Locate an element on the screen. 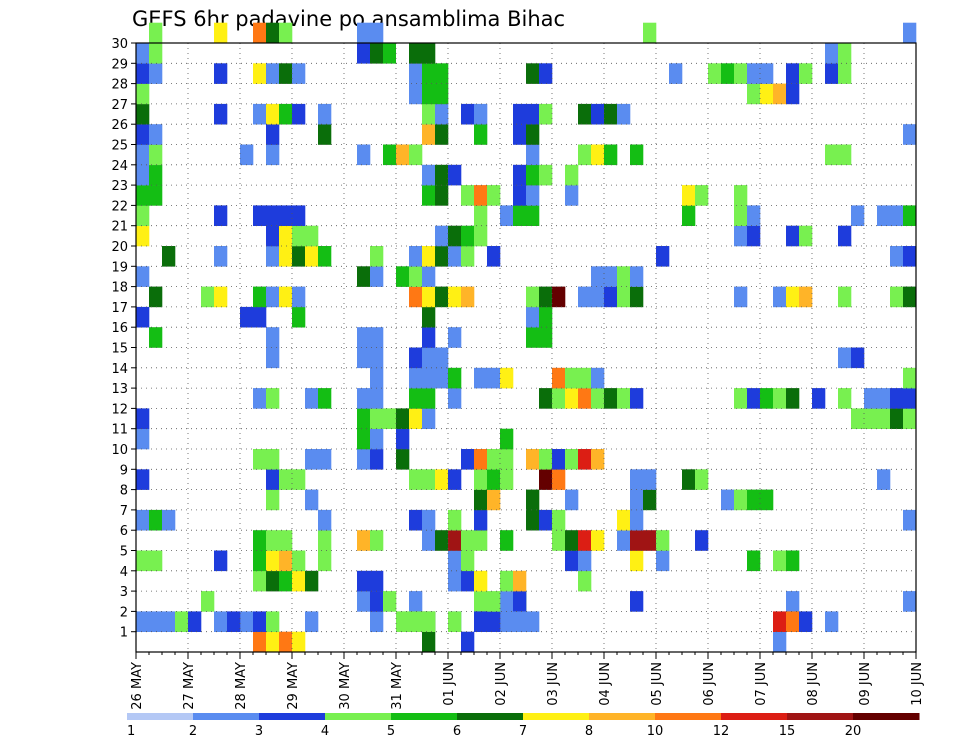 This screenshot has height=742, width=960. y-tick-label: 23 is located at coordinates (119, 186).